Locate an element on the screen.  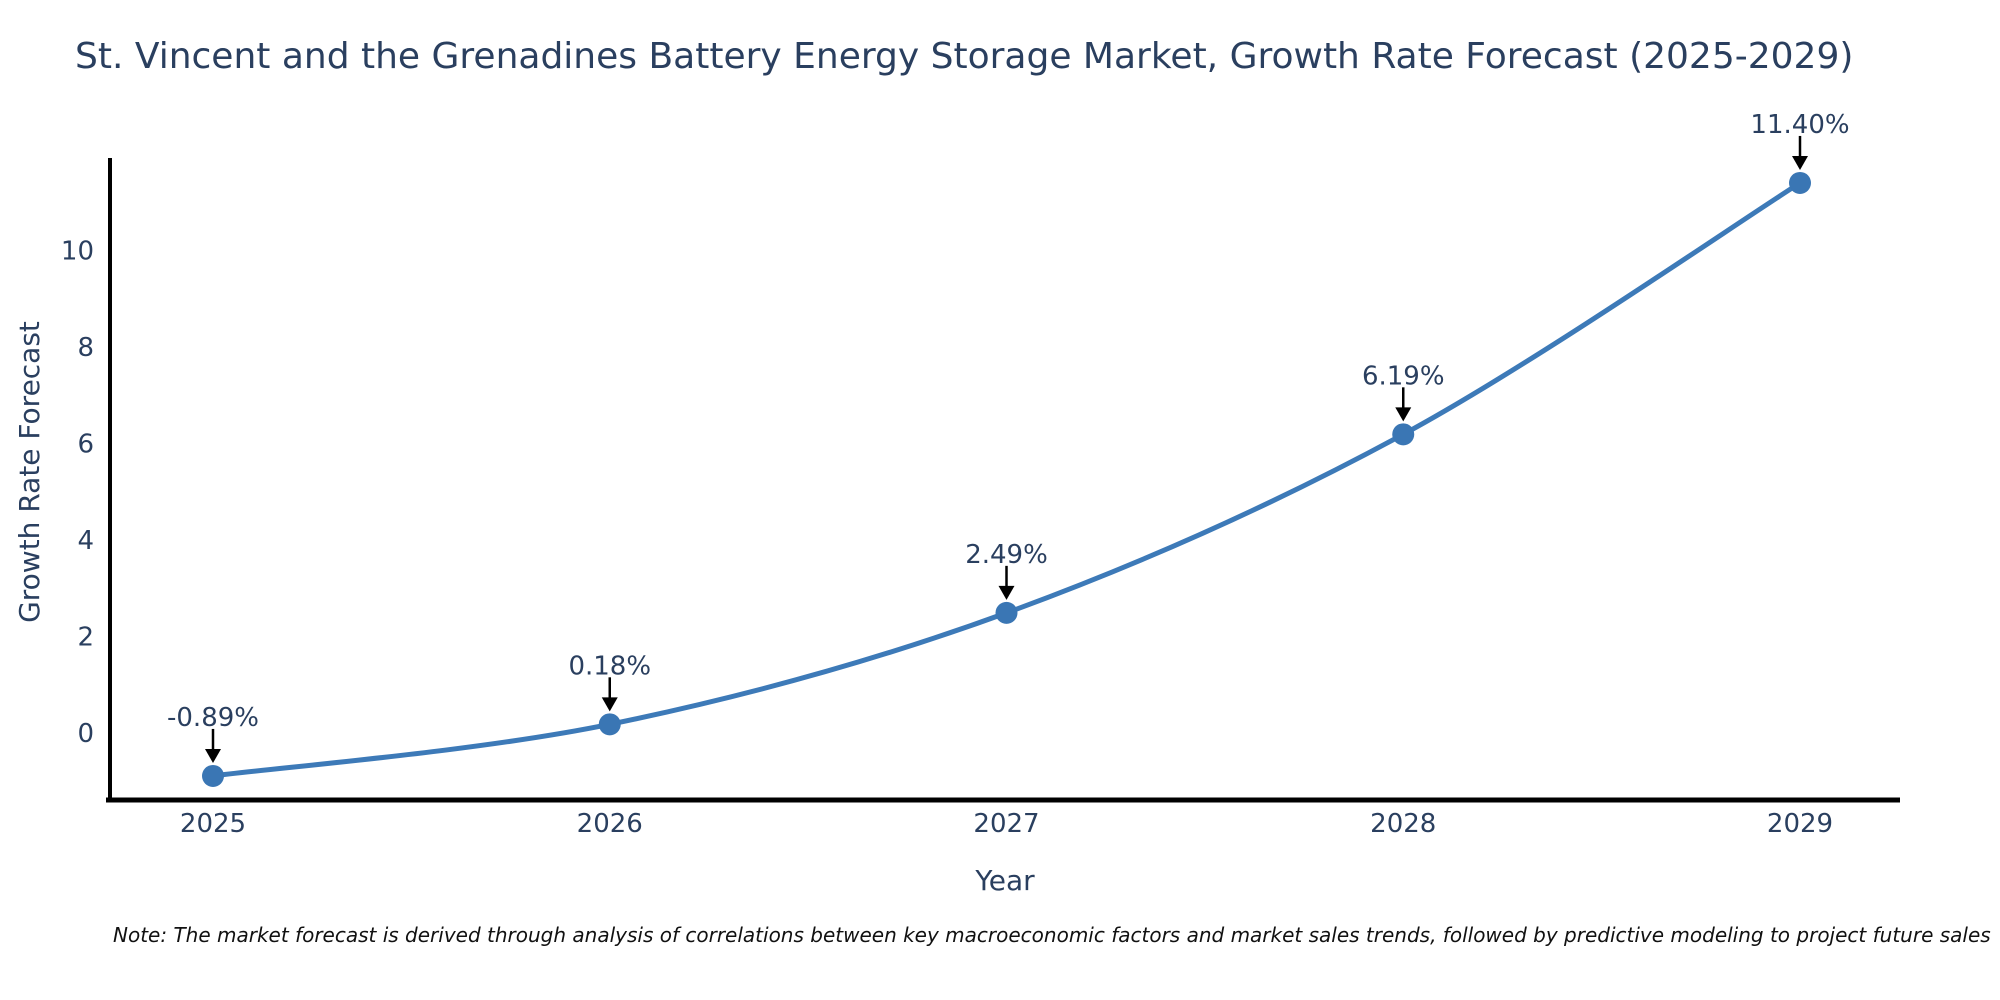
y-tick-label: 4 is located at coordinates (85, 541).